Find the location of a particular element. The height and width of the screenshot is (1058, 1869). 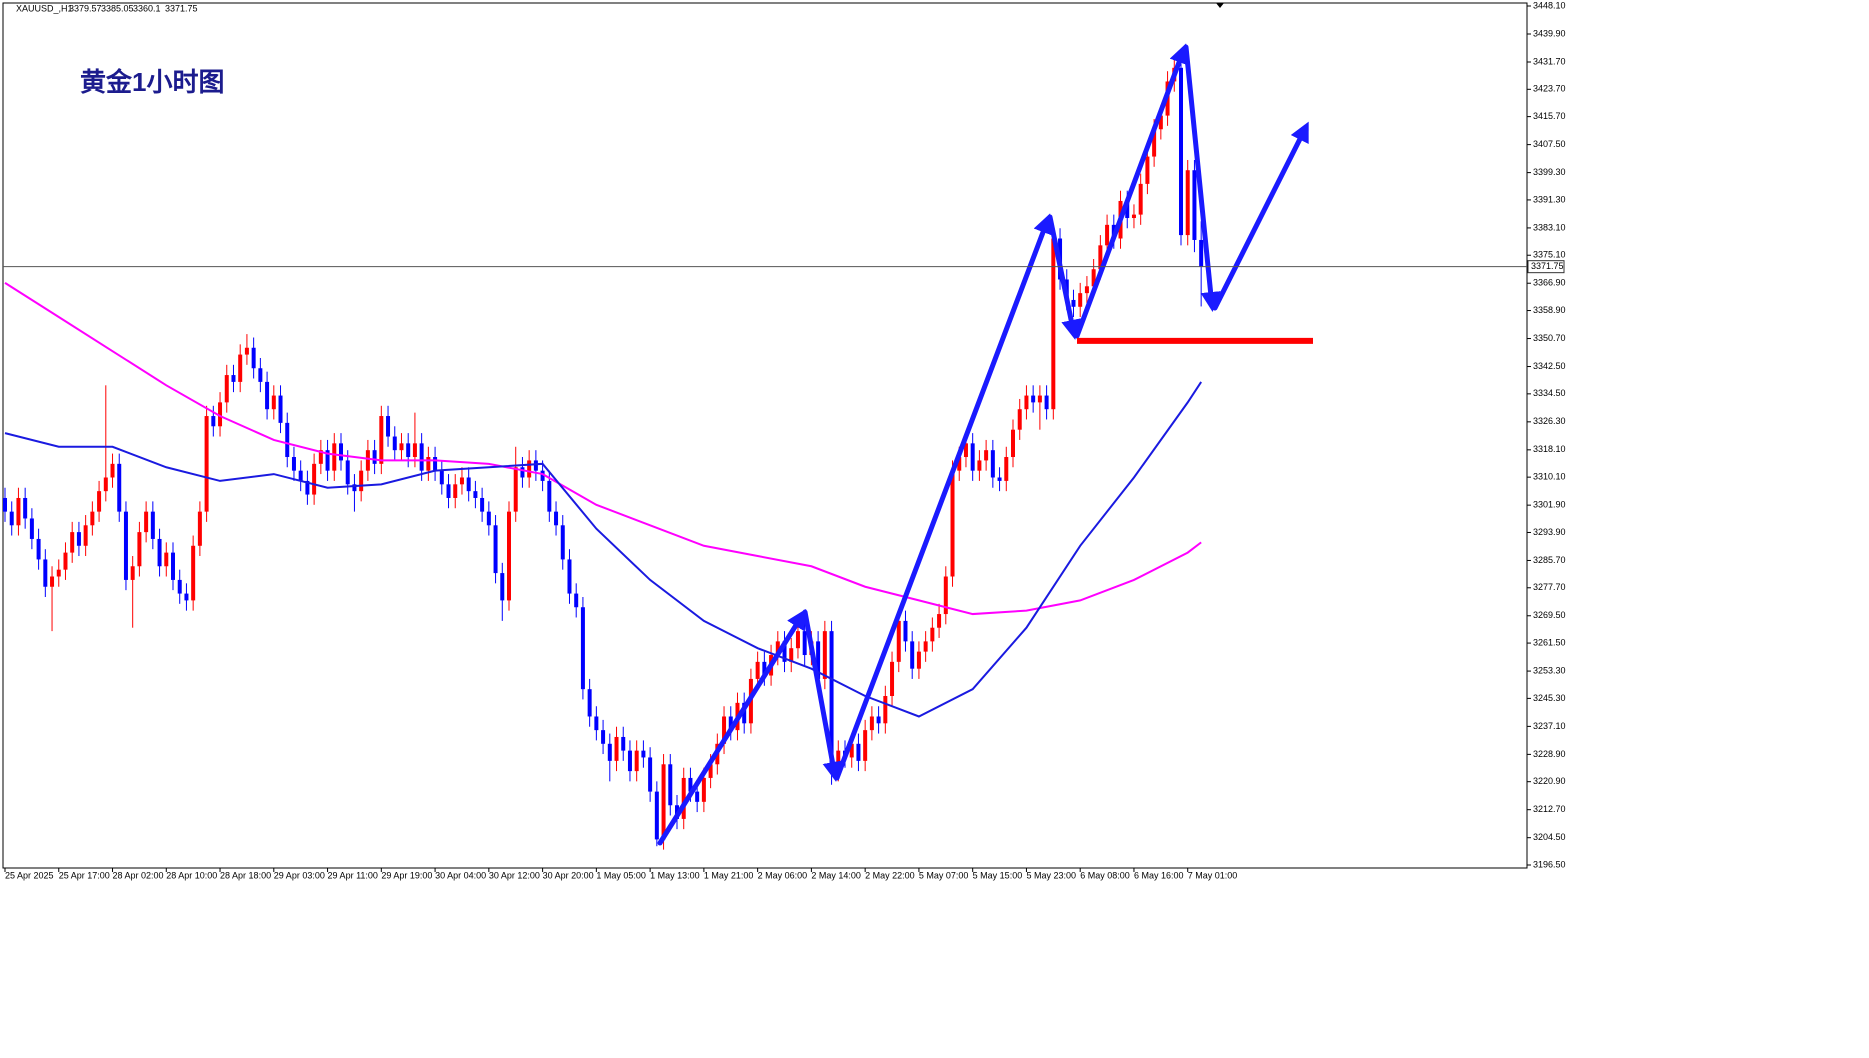

y-tick-label: 3448.10 is located at coordinates (1549, 5).